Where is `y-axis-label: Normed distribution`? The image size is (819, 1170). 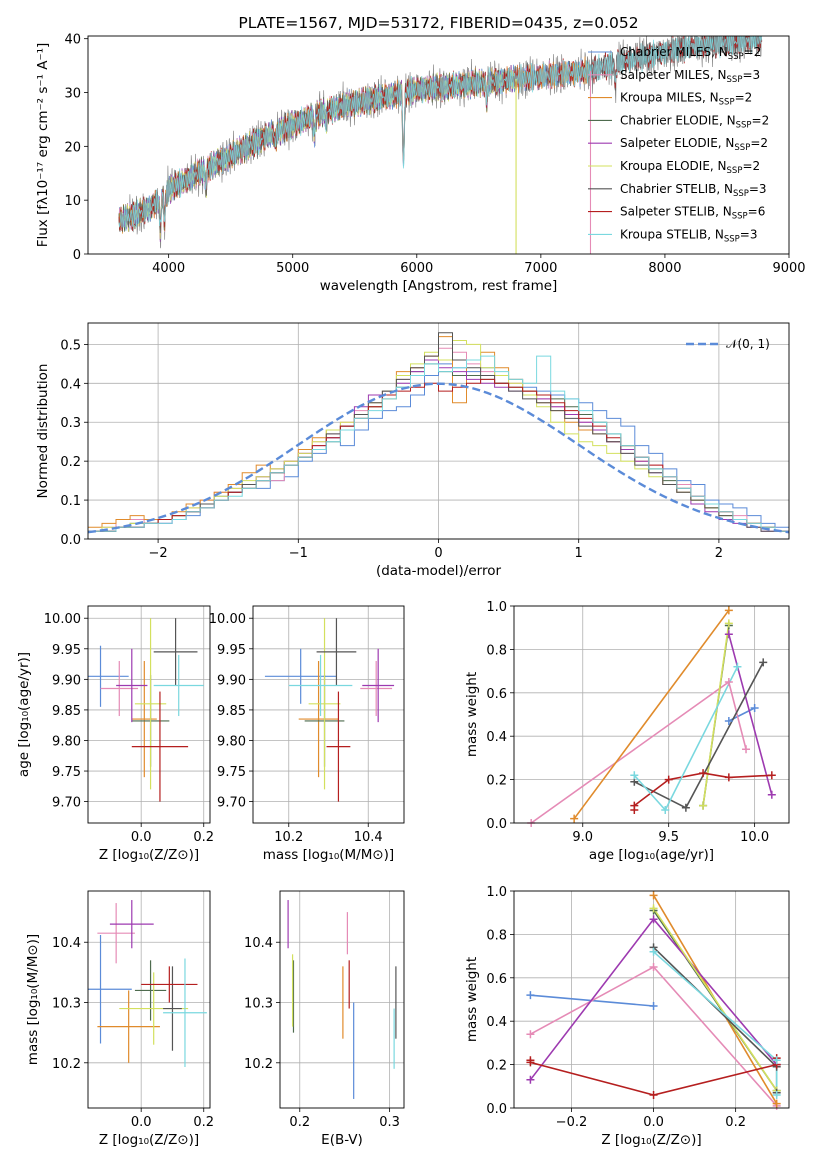
y-axis-label: Normed distribution is located at coordinates (43, 431).